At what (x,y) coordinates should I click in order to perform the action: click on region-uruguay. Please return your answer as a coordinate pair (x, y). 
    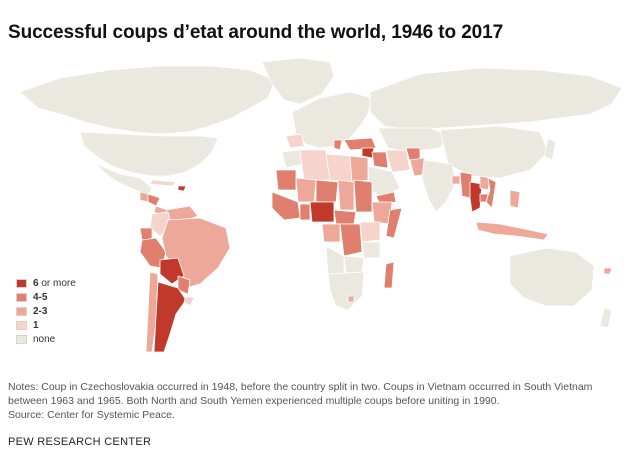
    Looking at the image, I should click on (189, 301).